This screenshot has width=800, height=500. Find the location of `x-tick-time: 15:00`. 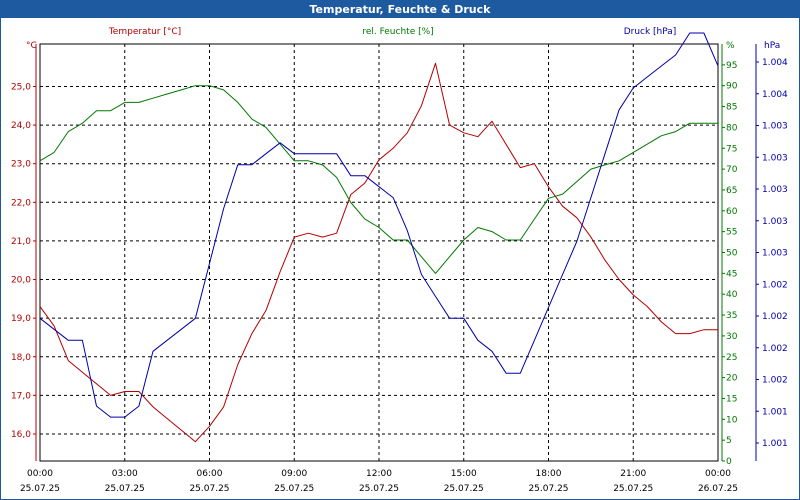

x-tick-time: 15:00 is located at coordinates (464, 474).